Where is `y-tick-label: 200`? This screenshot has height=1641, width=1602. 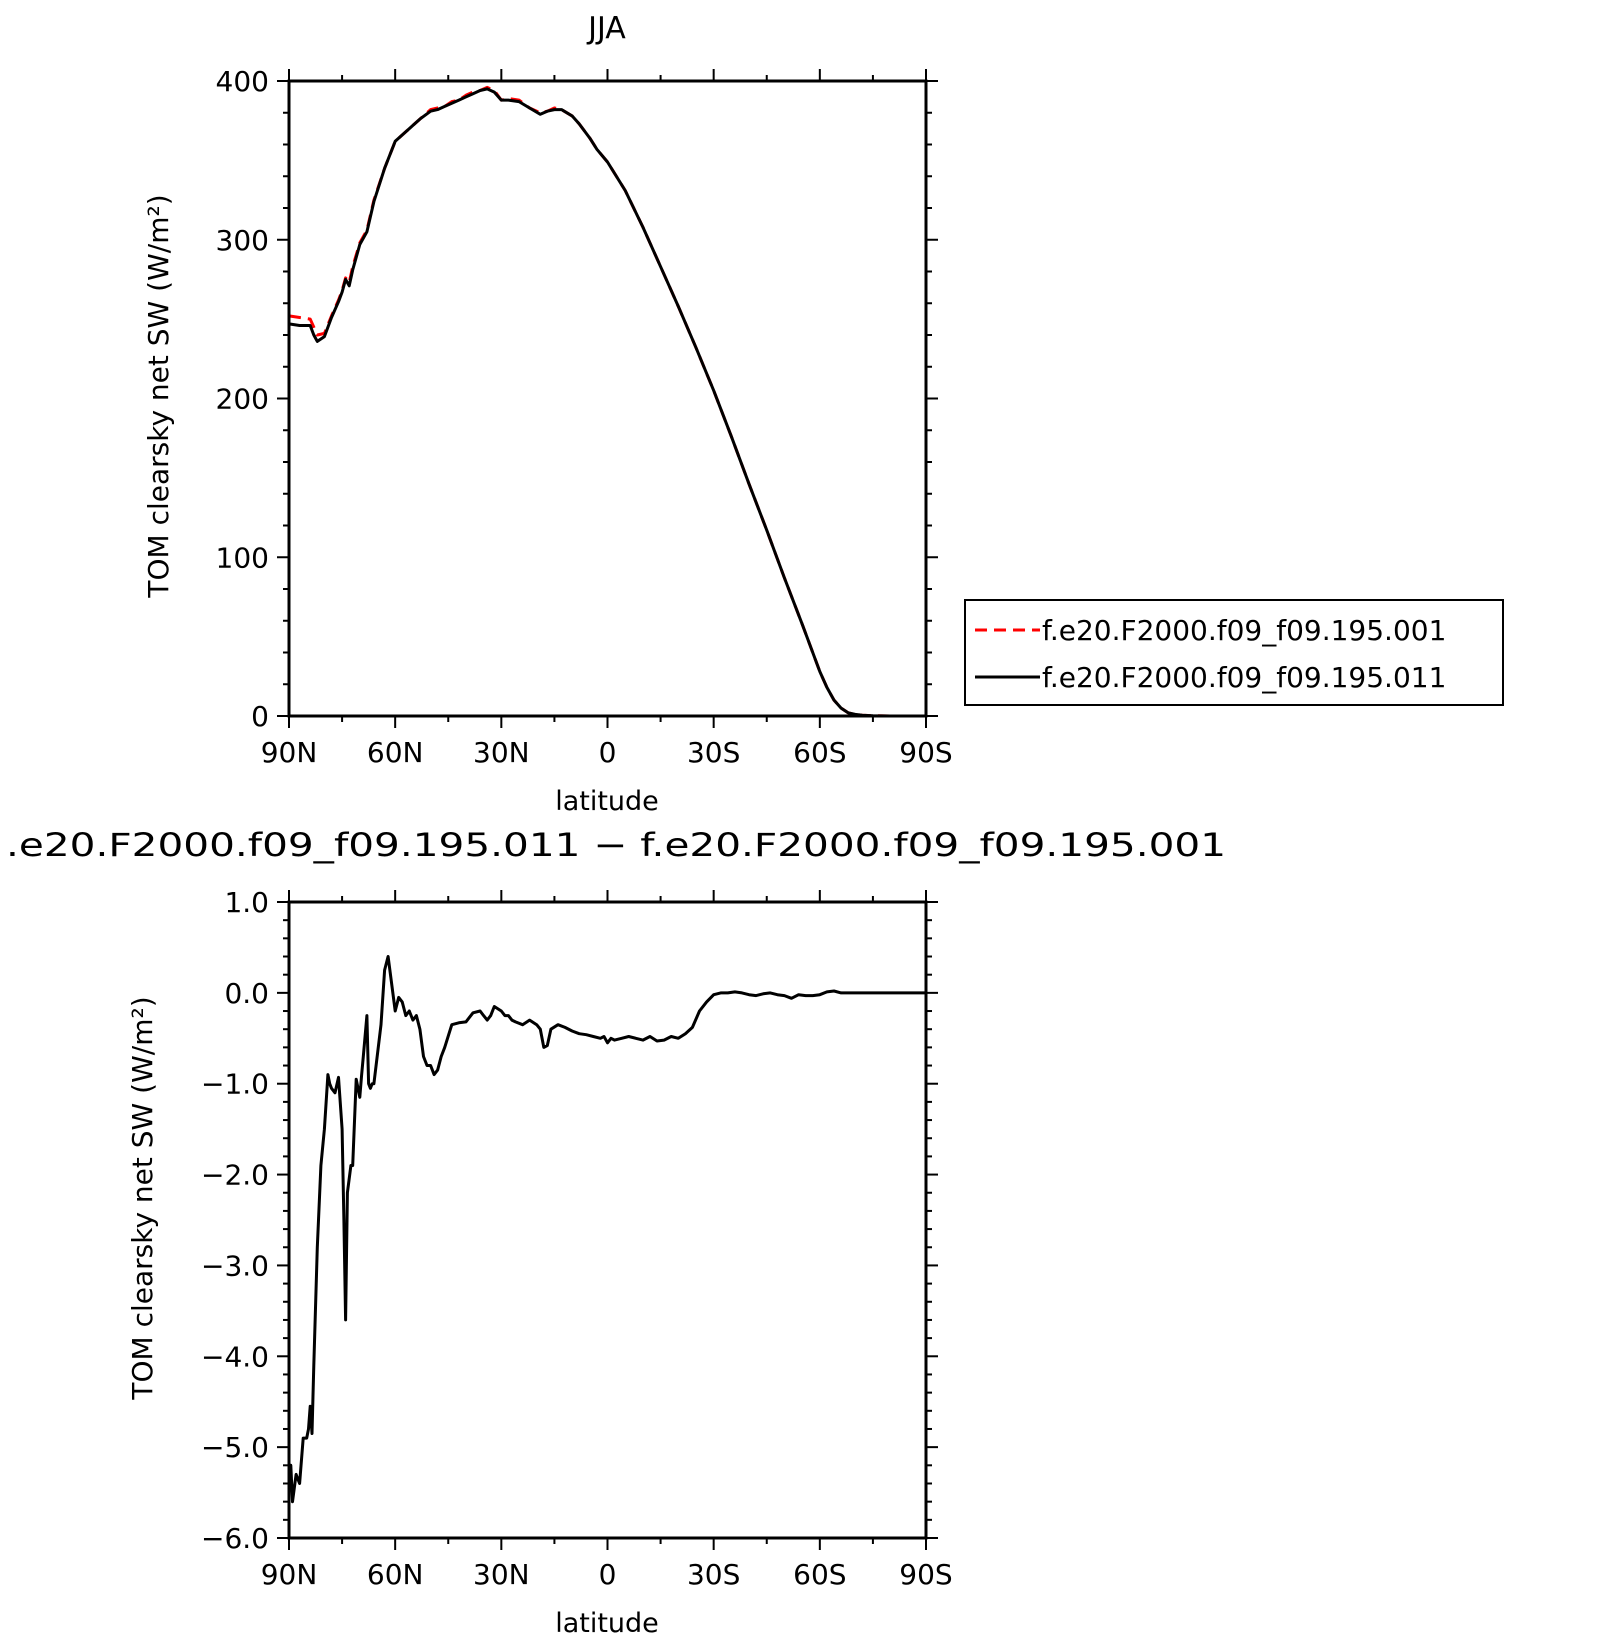
y-tick-label: 200 is located at coordinates (242, 399).